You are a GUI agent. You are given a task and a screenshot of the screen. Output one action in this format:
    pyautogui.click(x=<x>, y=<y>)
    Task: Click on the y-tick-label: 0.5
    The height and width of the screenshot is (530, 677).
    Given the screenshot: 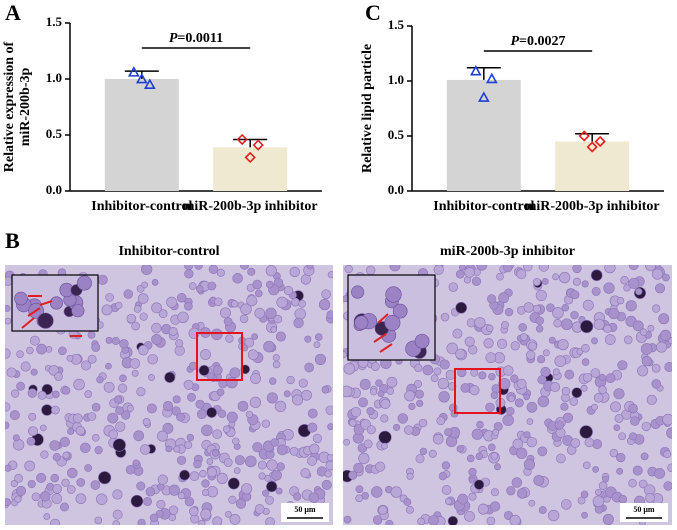 What is the action you would take?
    pyautogui.click(x=54, y=133)
    